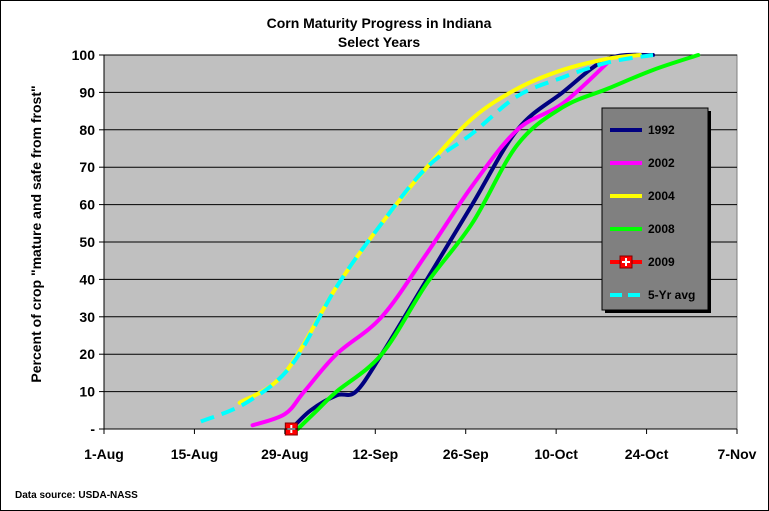 The height and width of the screenshot is (511, 769). Describe the element at coordinates (87, 167) in the screenshot. I see `y-tick-label: 70` at that location.